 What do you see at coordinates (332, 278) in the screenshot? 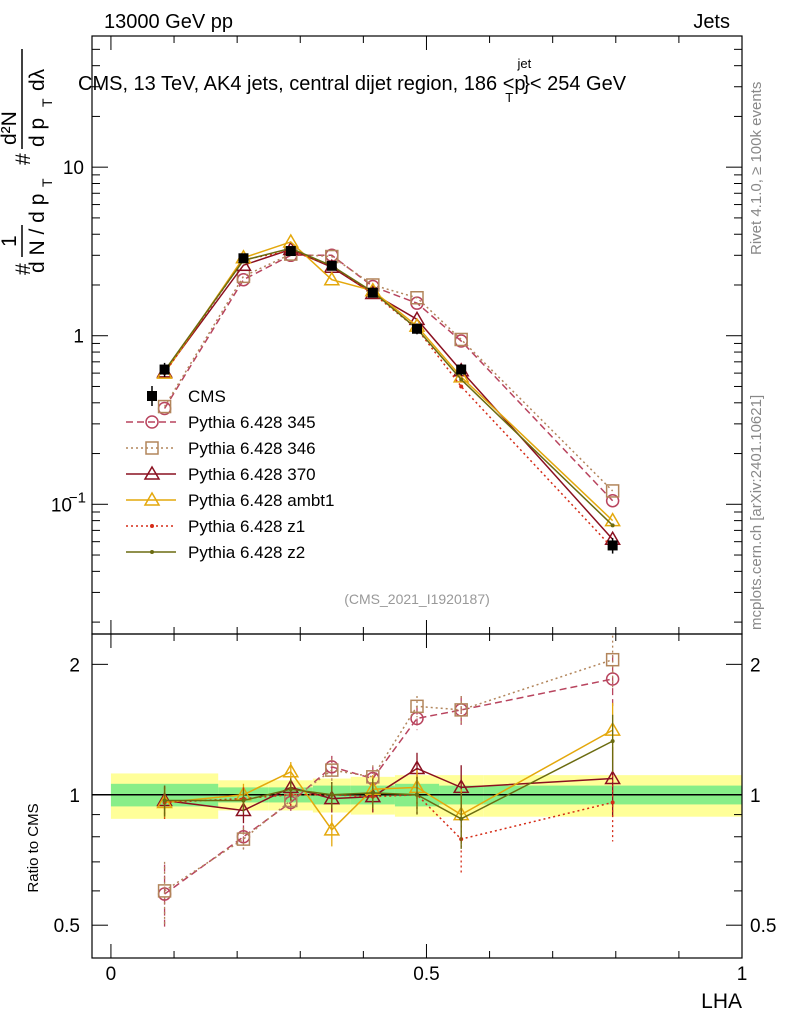
I see `series-3-point` at bounding box center [332, 278].